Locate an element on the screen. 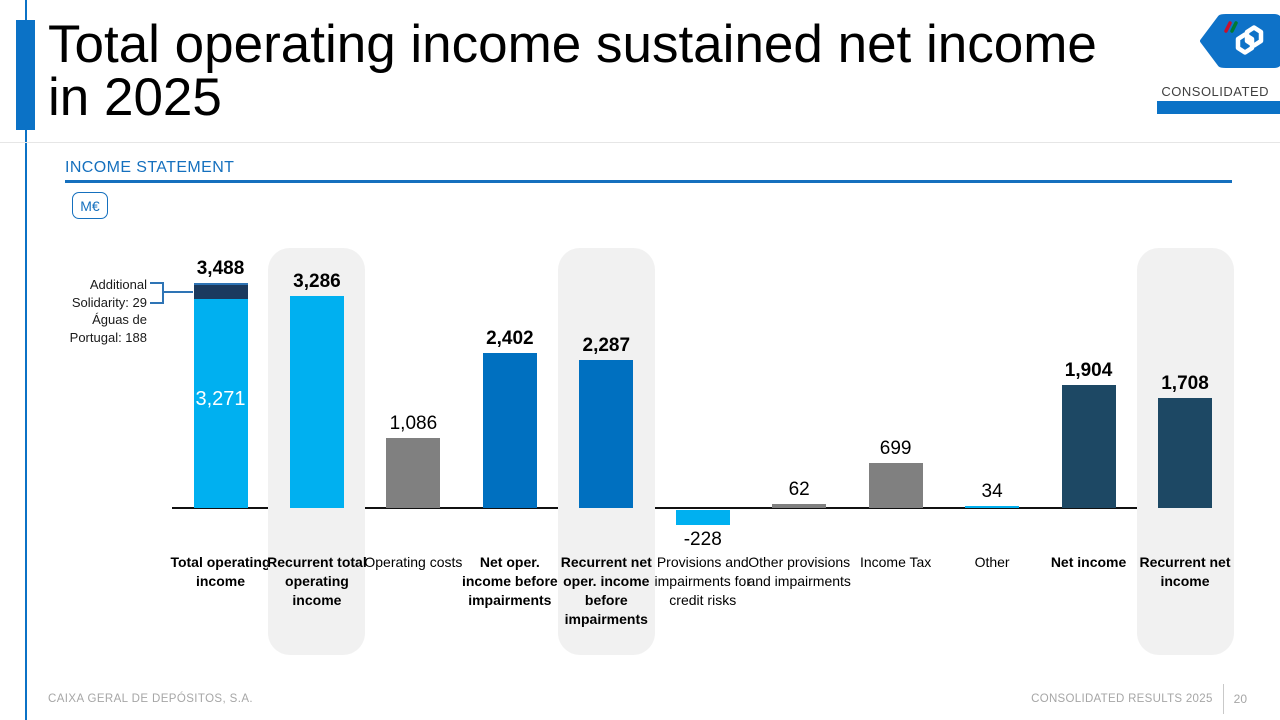 Image resolution: width=1280 pixels, height=720 pixels. logo-flag-slashes is located at coordinates (1231, 27).